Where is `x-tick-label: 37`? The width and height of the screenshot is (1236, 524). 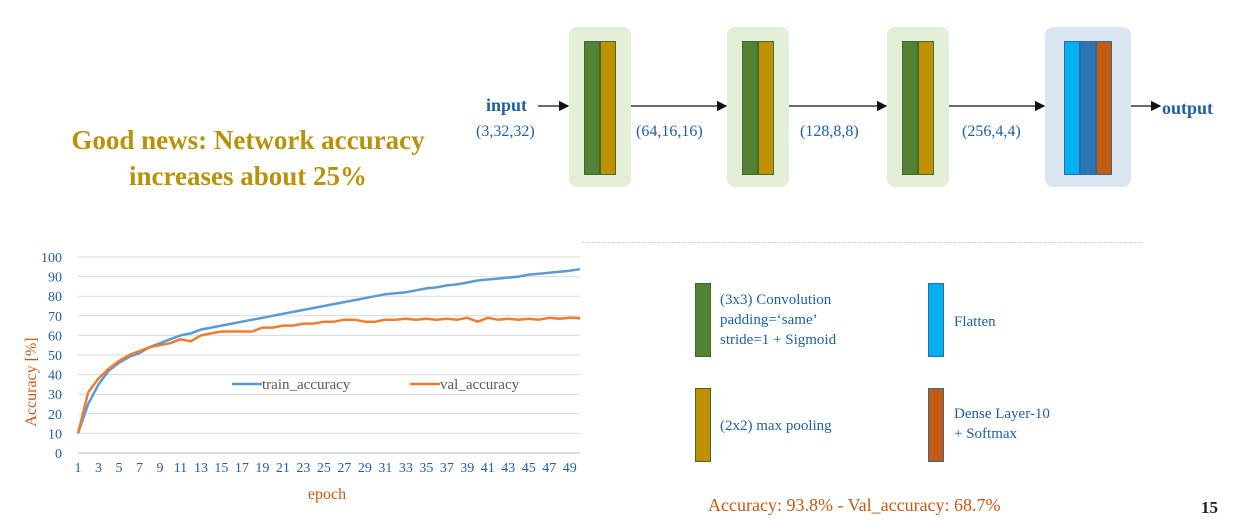
x-tick-label: 37 is located at coordinates (447, 468).